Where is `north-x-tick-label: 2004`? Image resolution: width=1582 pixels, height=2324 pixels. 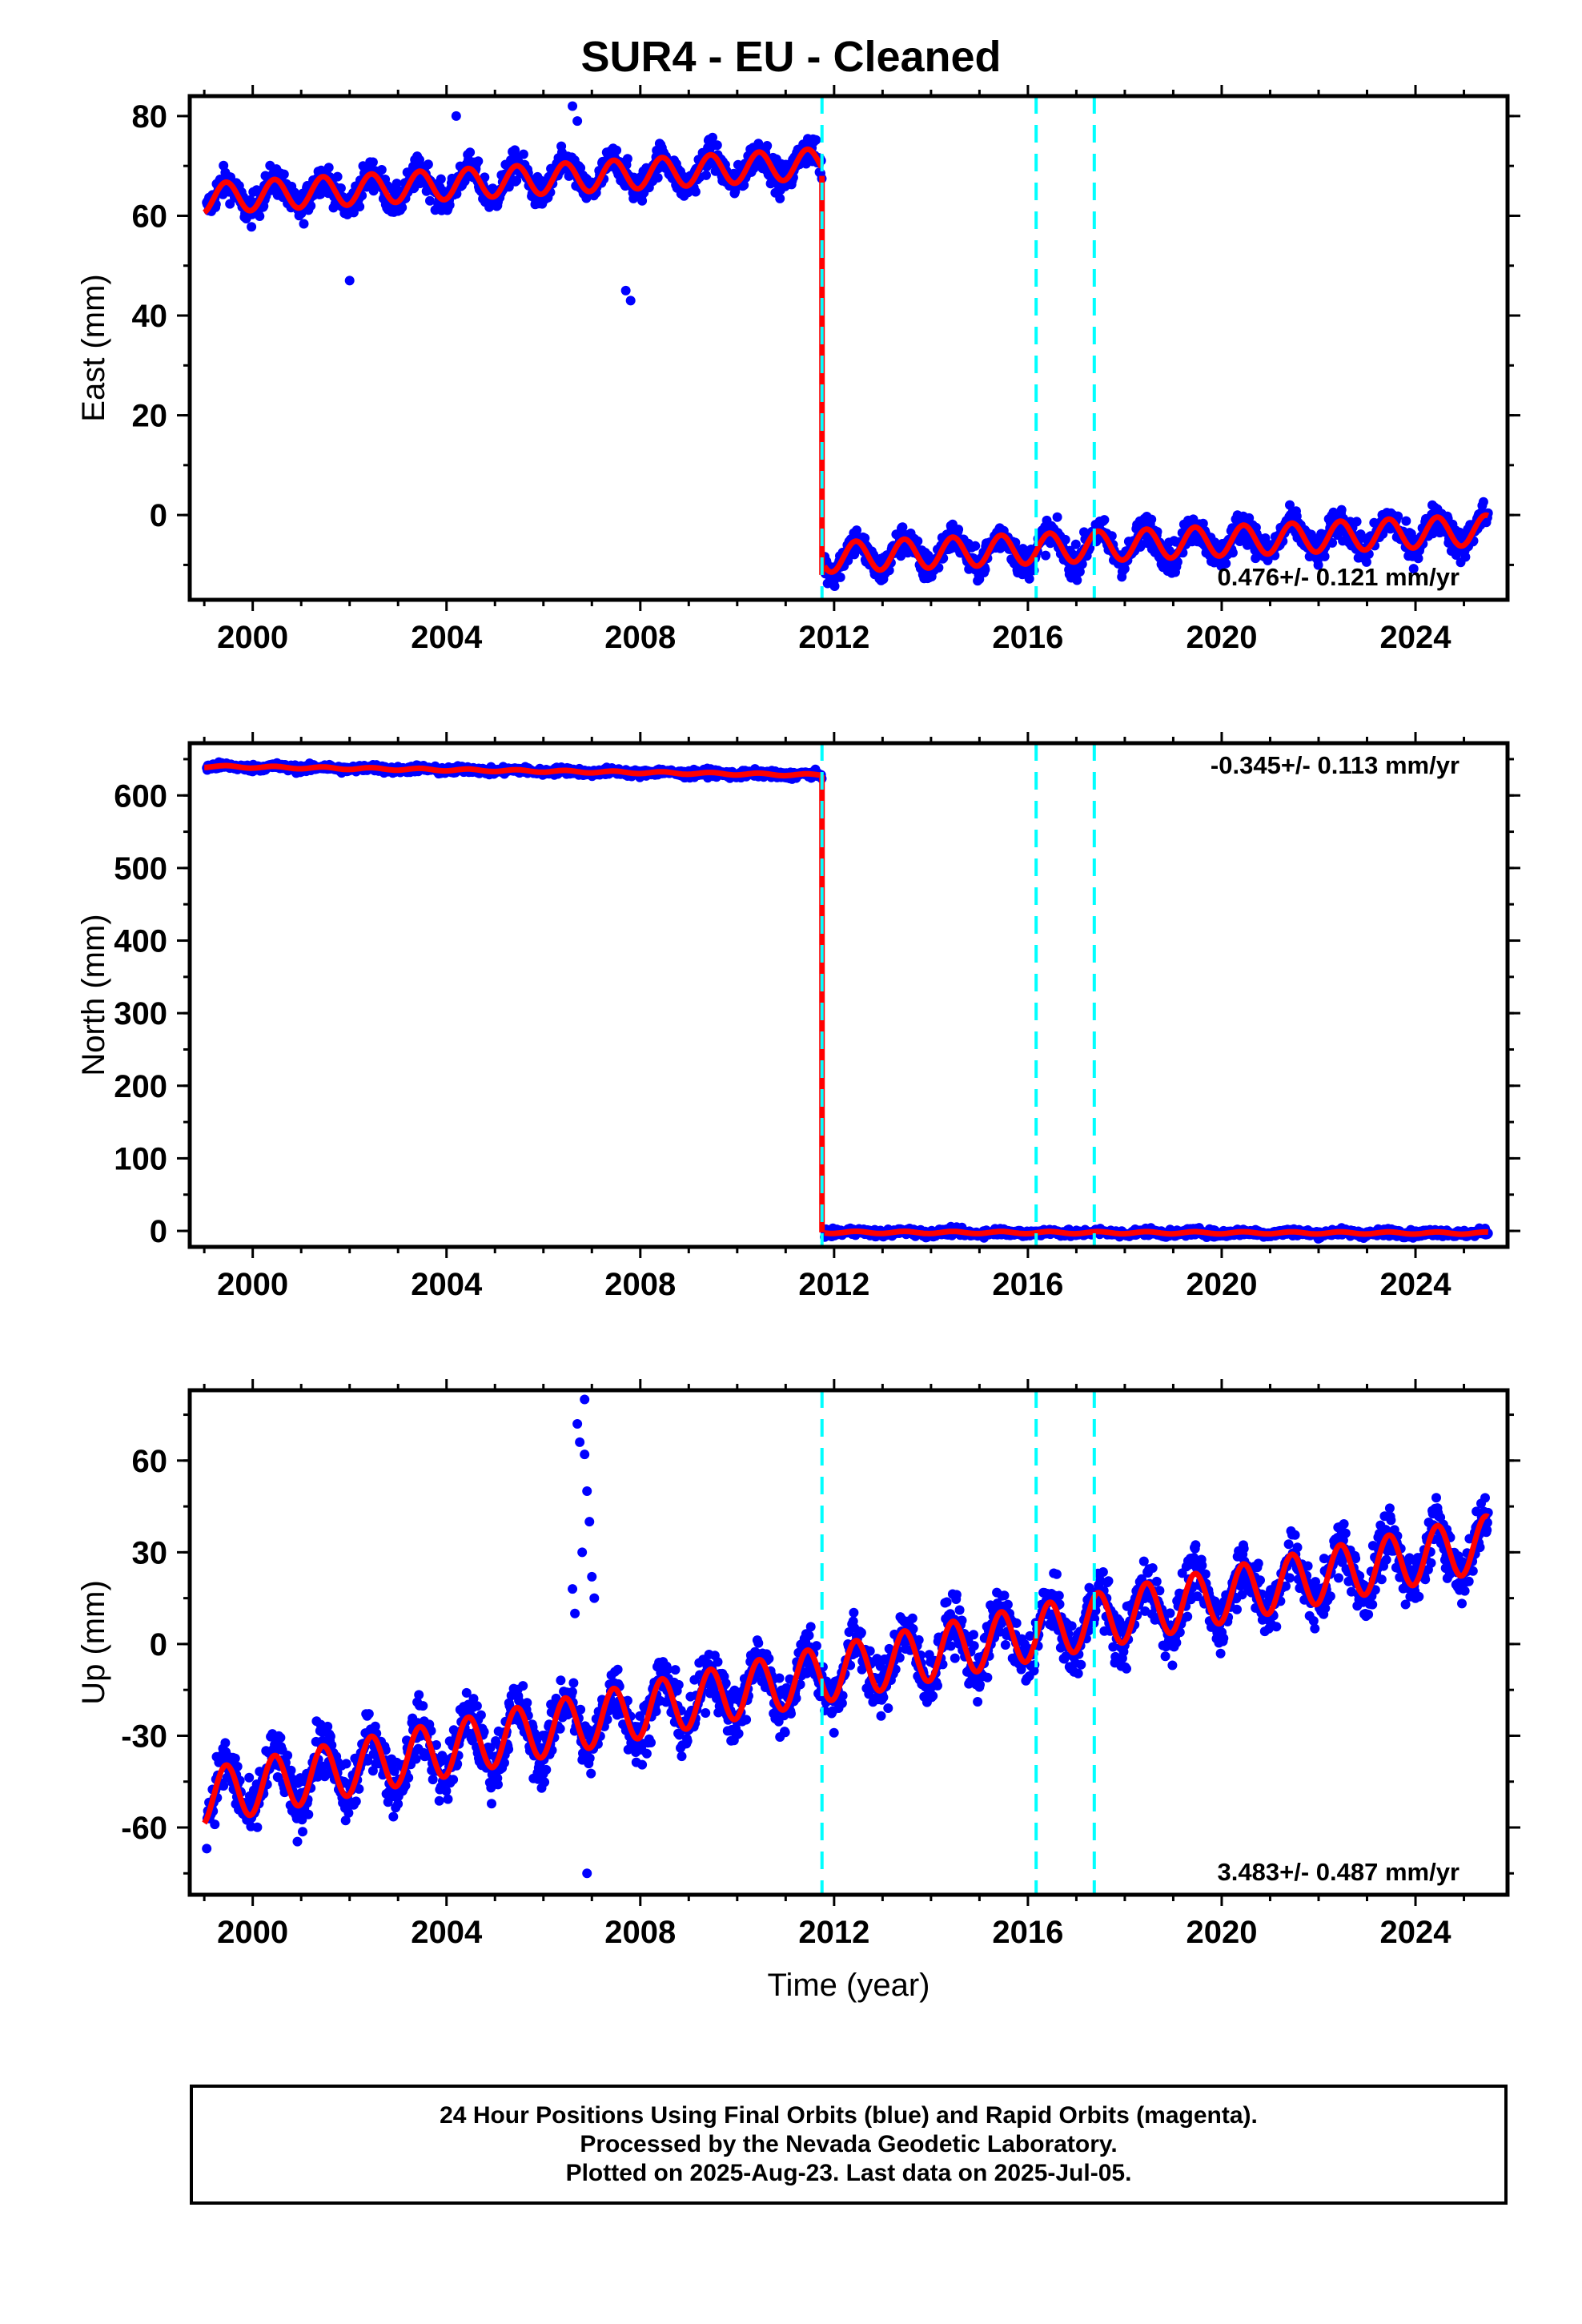 north-x-tick-label: 2004 is located at coordinates (447, 1284).